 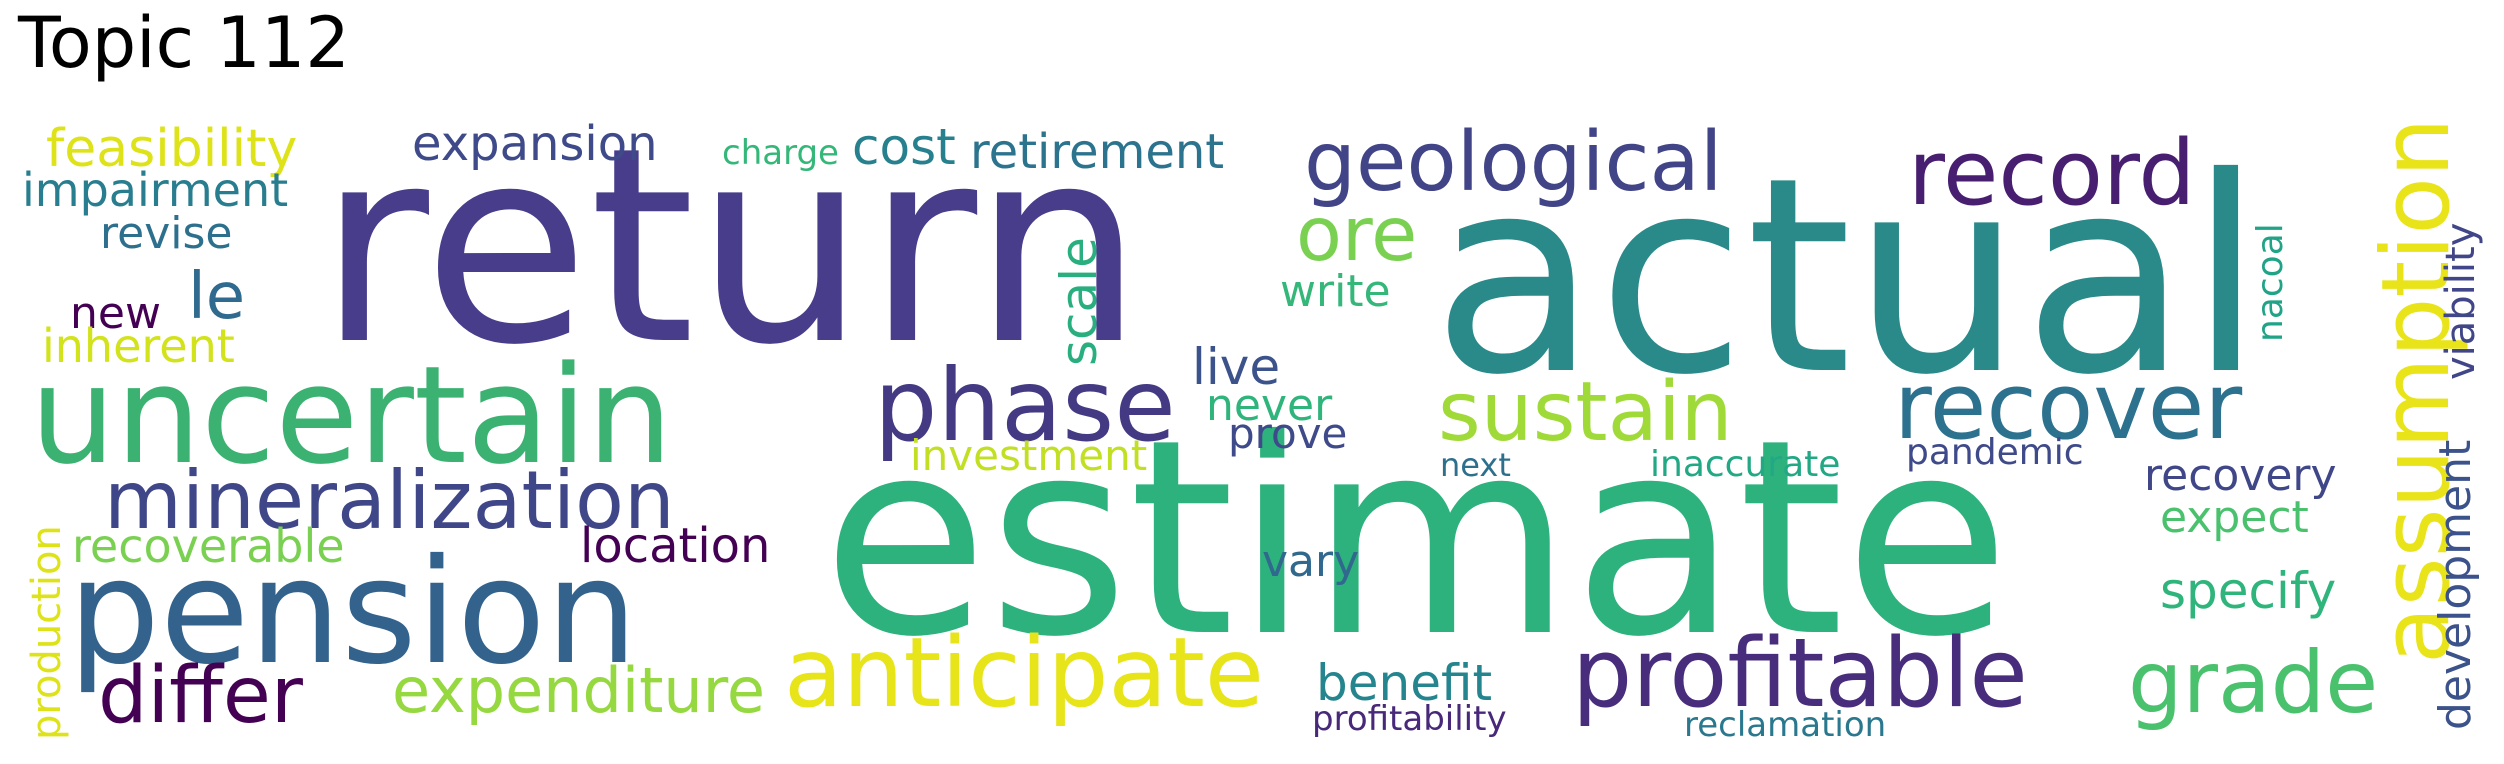 I want to click on word-le: le, so click(x=216, y=297).